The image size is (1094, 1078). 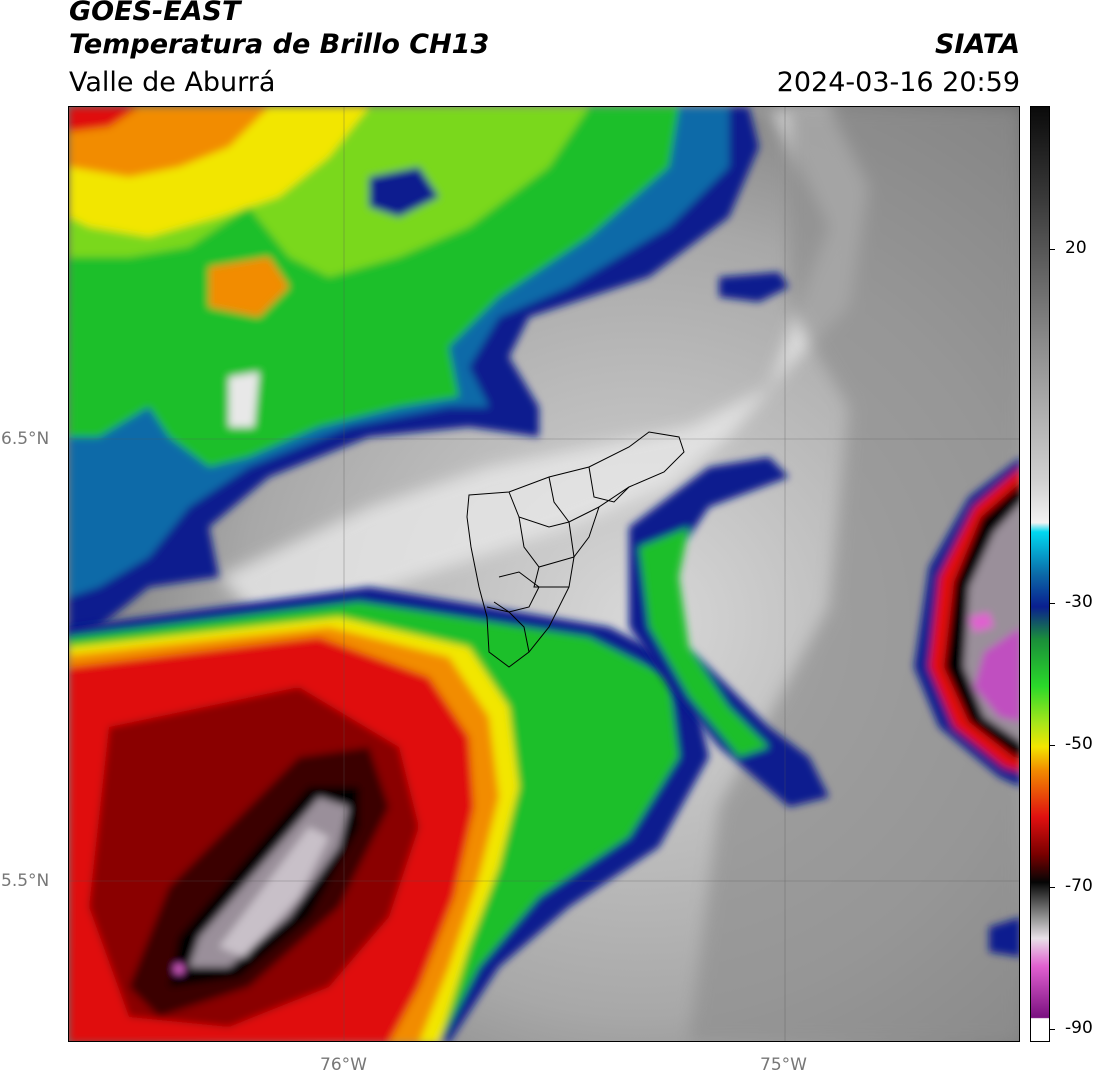 What do you see at coordinates (1079, 1028) in the screenshot?
I see `cb-tick-label-minus90: -90` at bounding box center [1079, 1028].